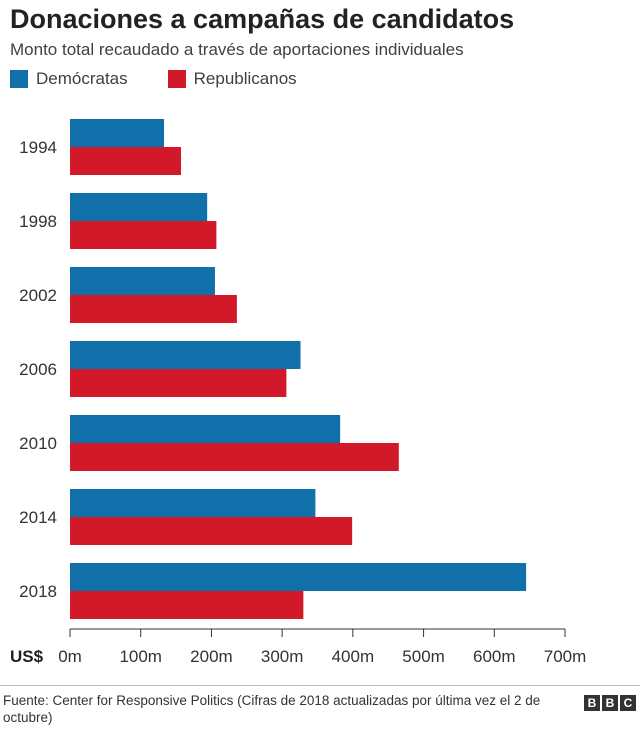  What do you see at coordinates (38, 147) in the screenshot?
I see `y-tick-label: 1994` at bounding box center [38, 147].